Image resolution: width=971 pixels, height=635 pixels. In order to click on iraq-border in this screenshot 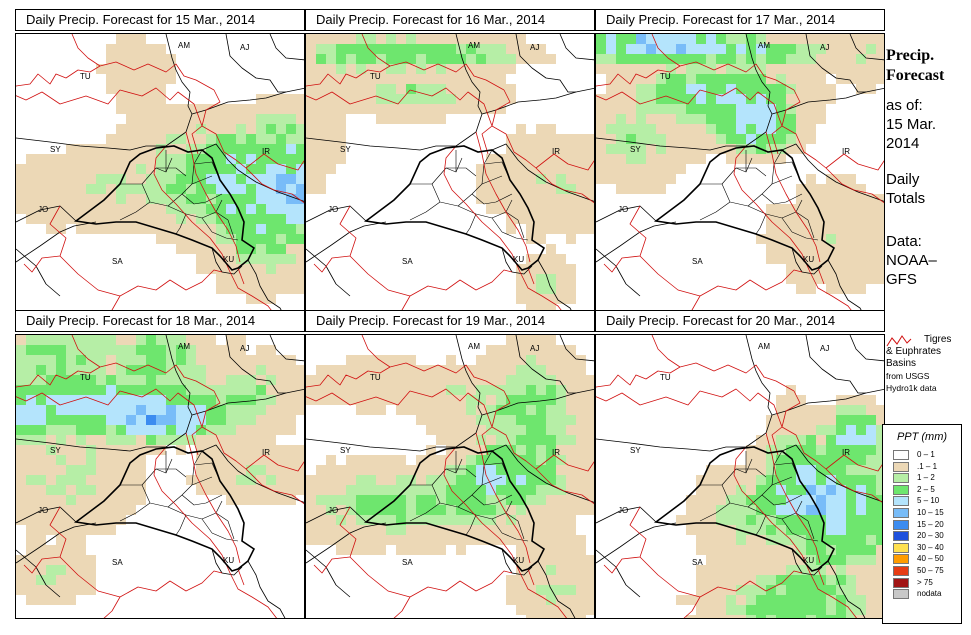, I will do `click(744, 208)`.